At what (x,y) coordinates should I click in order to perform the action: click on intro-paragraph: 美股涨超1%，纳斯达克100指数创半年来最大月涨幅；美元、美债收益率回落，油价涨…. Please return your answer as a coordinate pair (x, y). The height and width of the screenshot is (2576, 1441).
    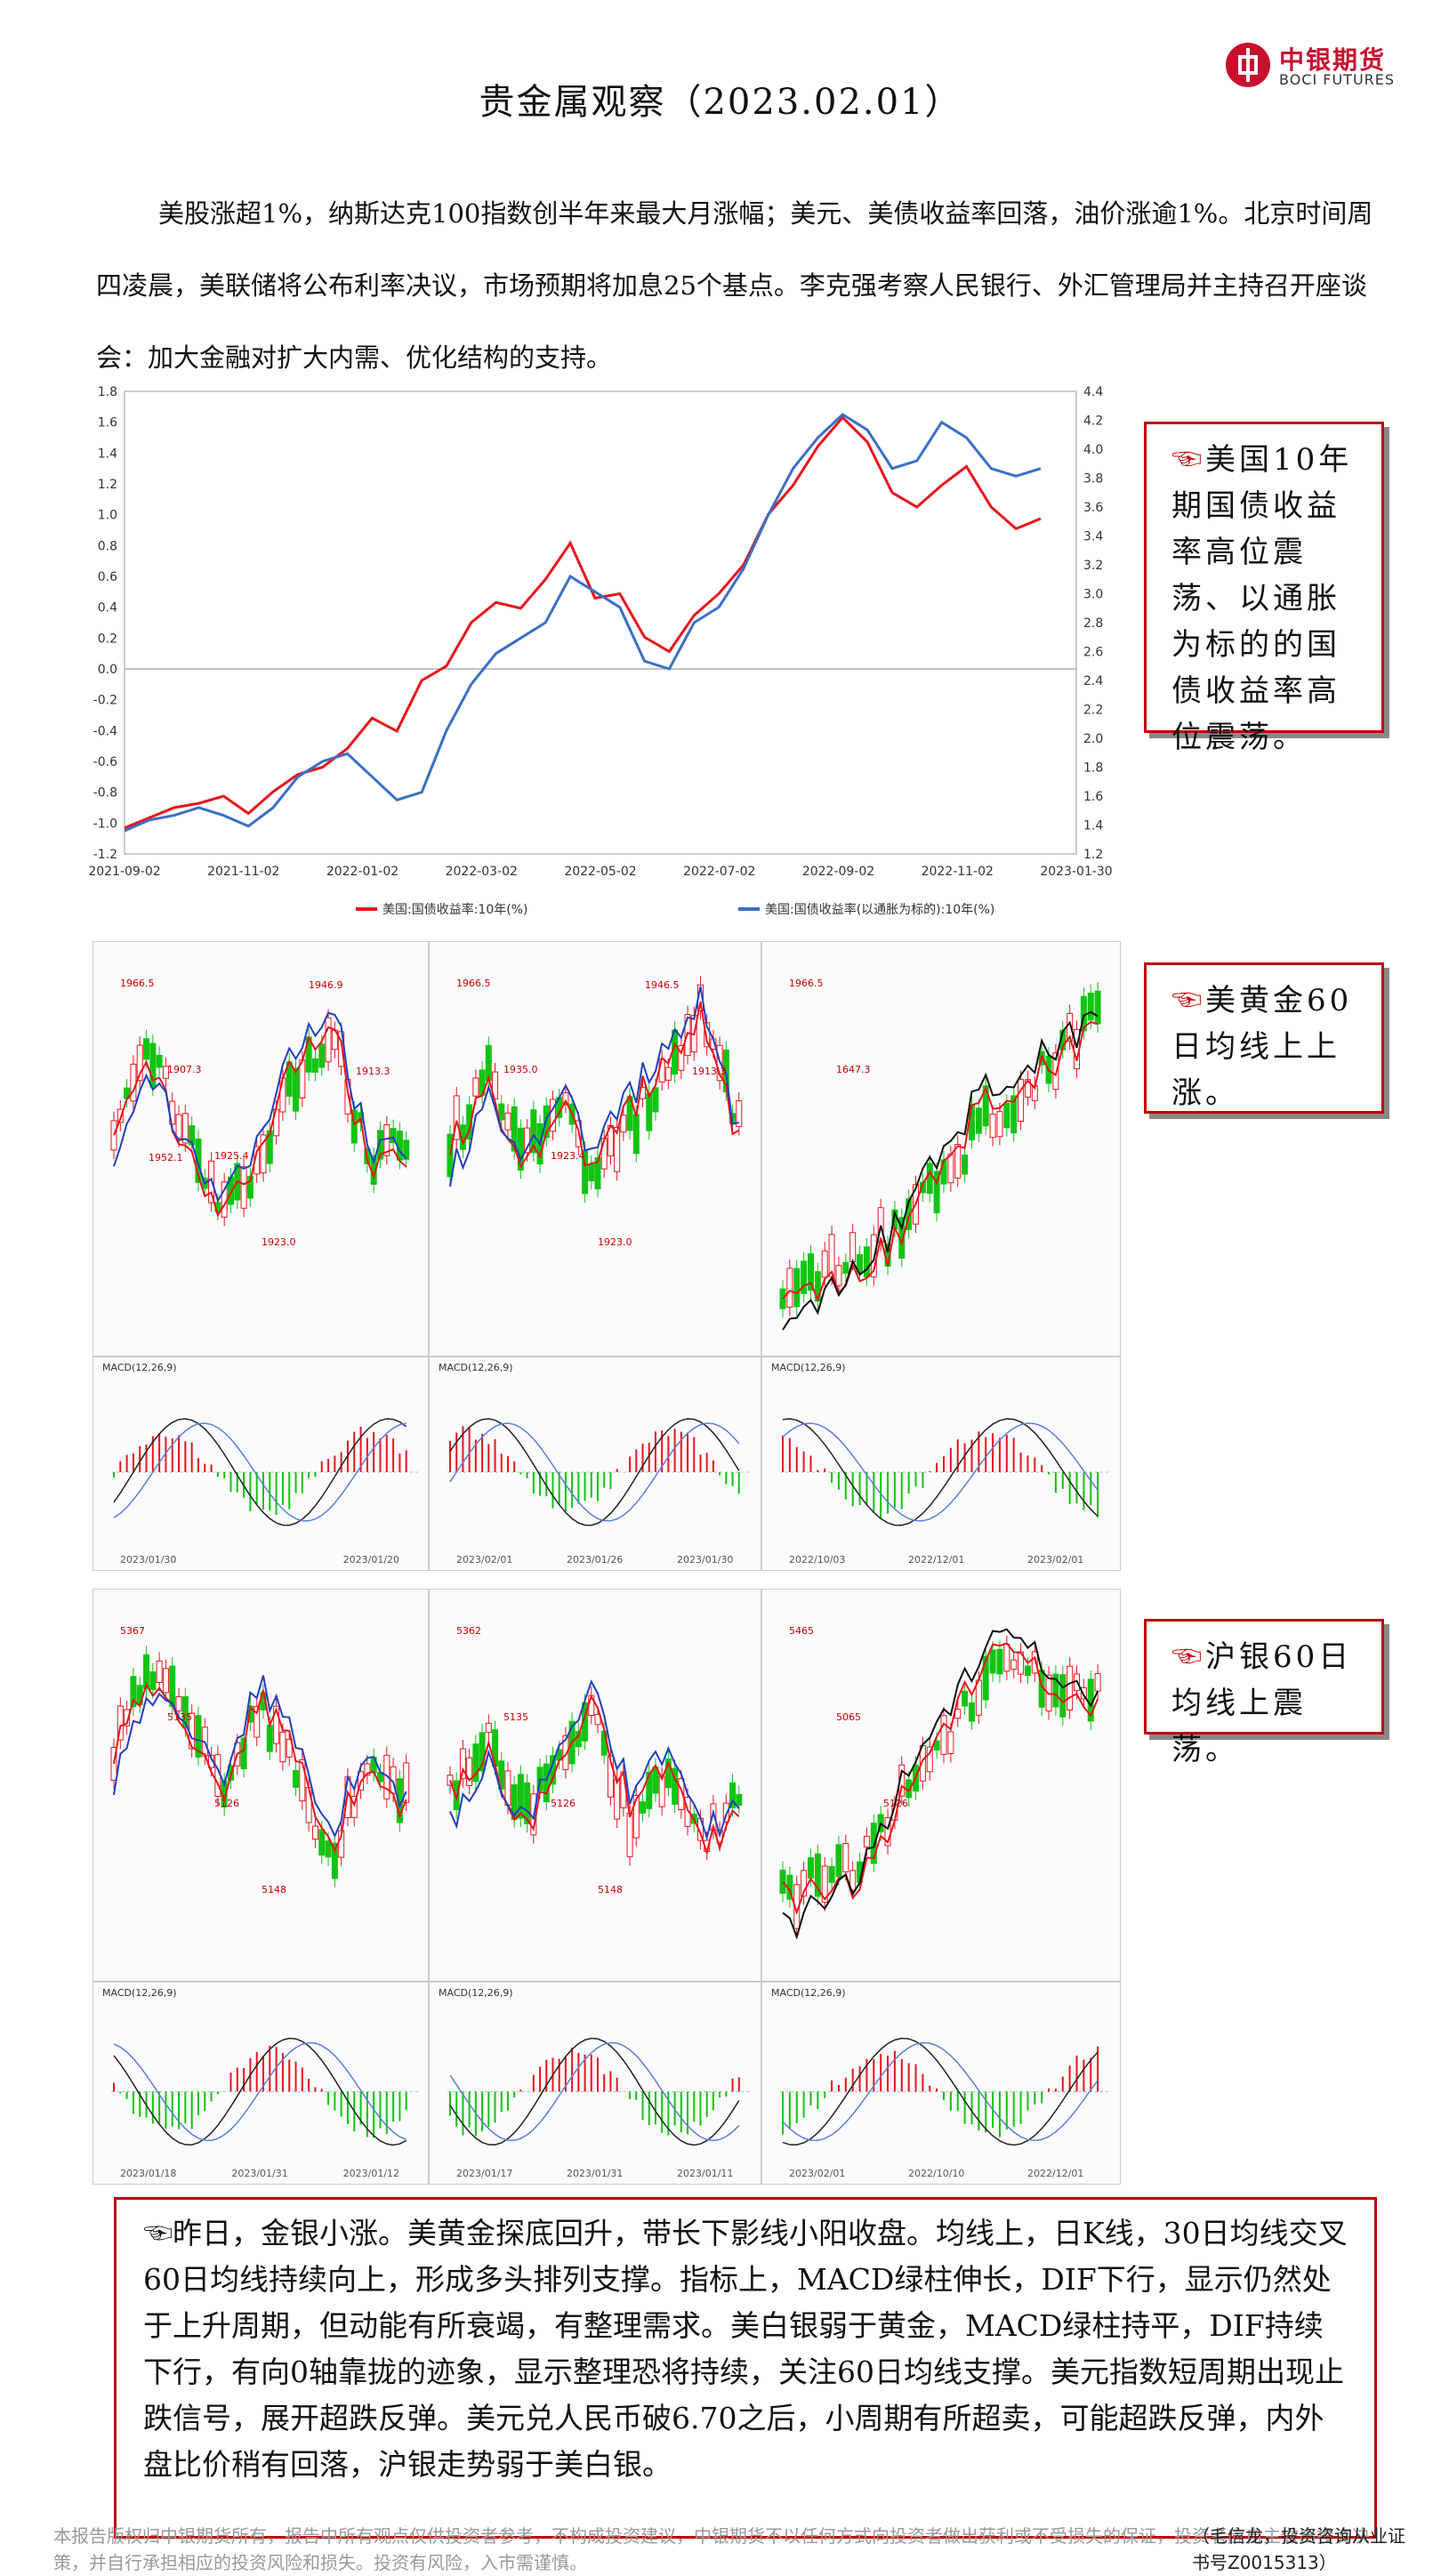
    Looking at the image, I should click on (734, 285).